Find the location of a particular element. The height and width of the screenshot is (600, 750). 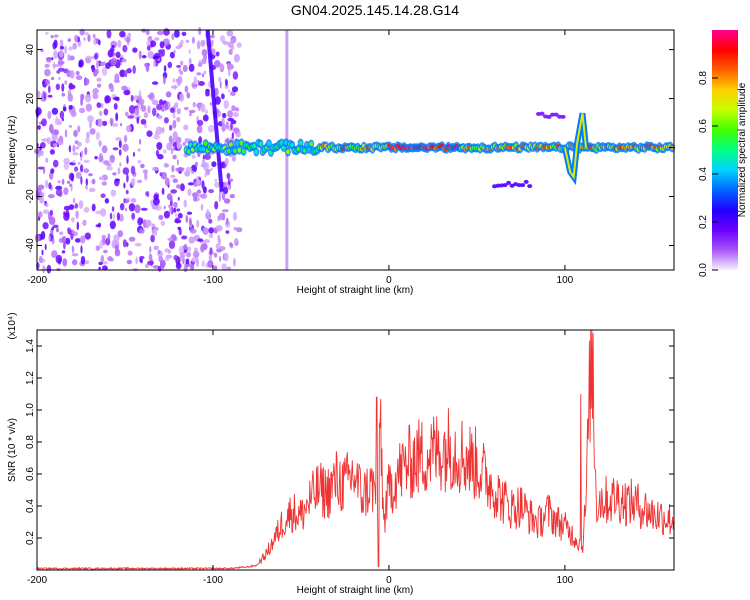

feature-streak is located at coordinates (214, 110).